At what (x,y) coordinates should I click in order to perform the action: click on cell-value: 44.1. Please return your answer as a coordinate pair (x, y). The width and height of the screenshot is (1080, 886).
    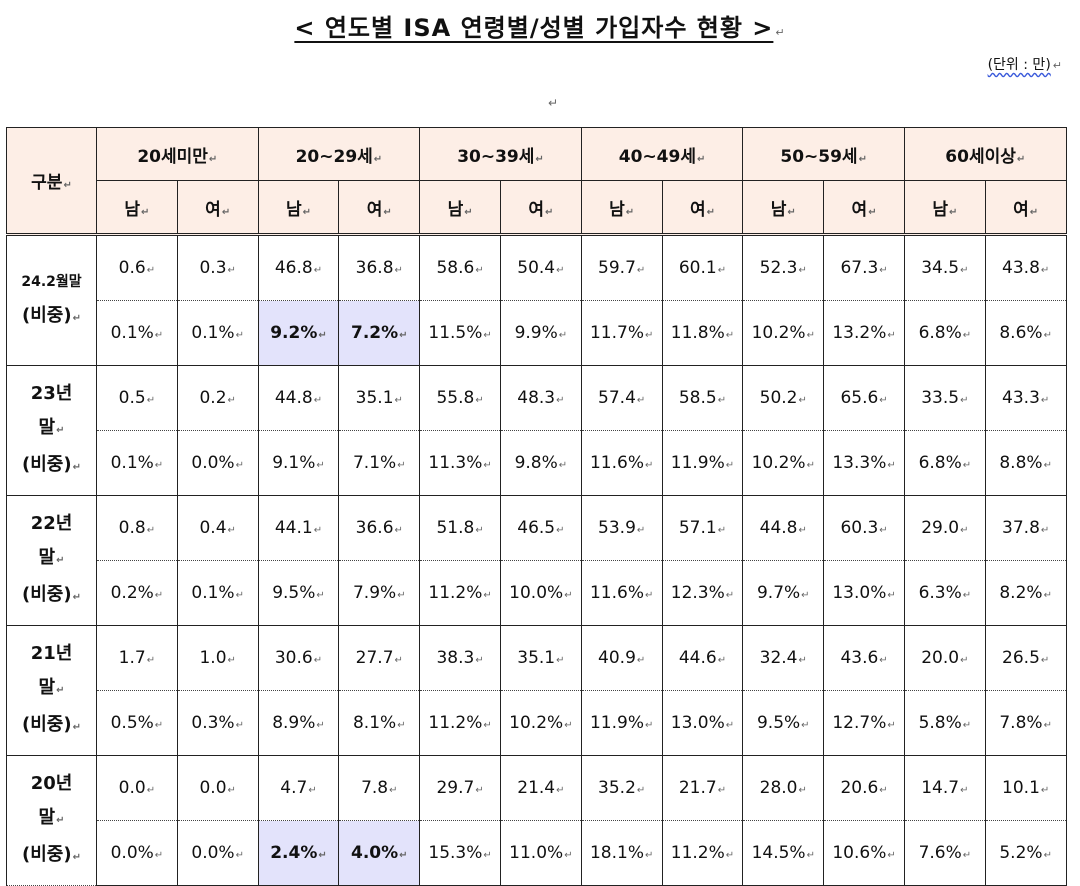
    Looking at the image, I should click on (293, 528).